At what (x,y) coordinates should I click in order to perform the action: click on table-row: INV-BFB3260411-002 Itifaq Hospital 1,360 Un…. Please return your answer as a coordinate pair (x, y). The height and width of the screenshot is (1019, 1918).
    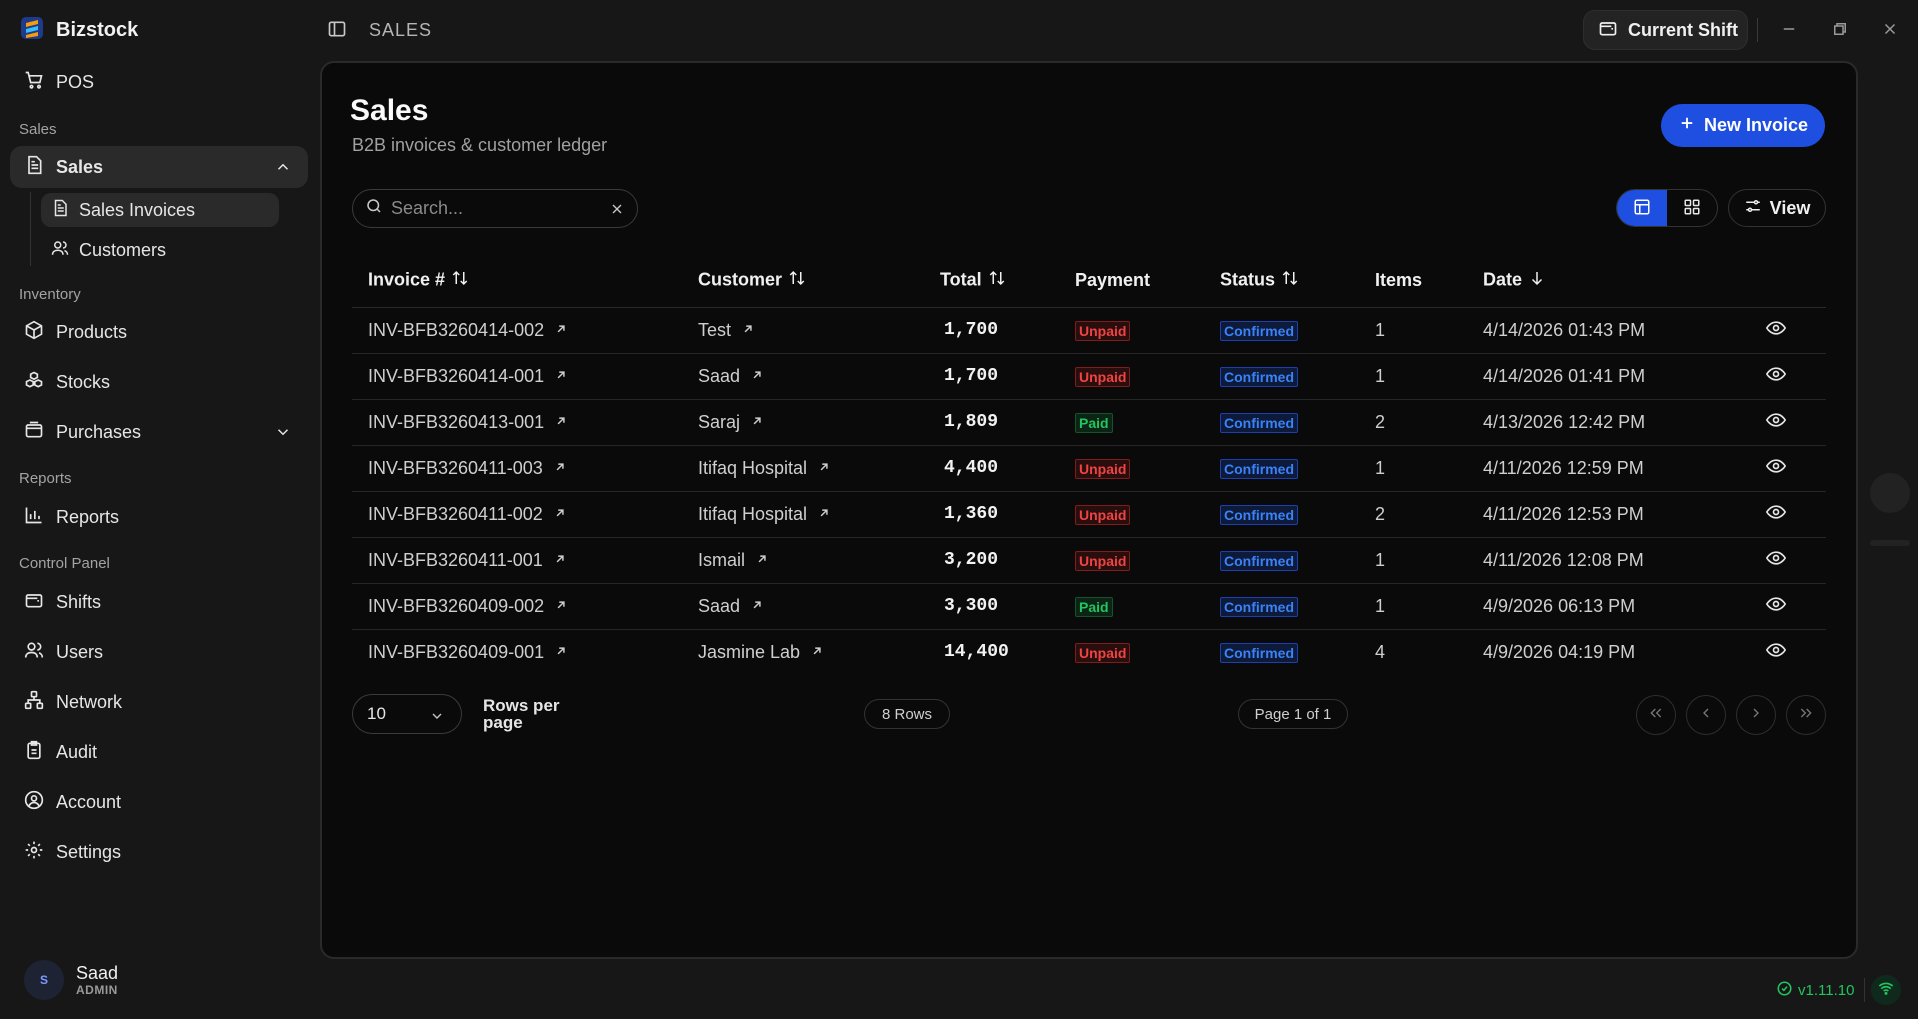
    Looking at the image, I should click on (1089, 514).